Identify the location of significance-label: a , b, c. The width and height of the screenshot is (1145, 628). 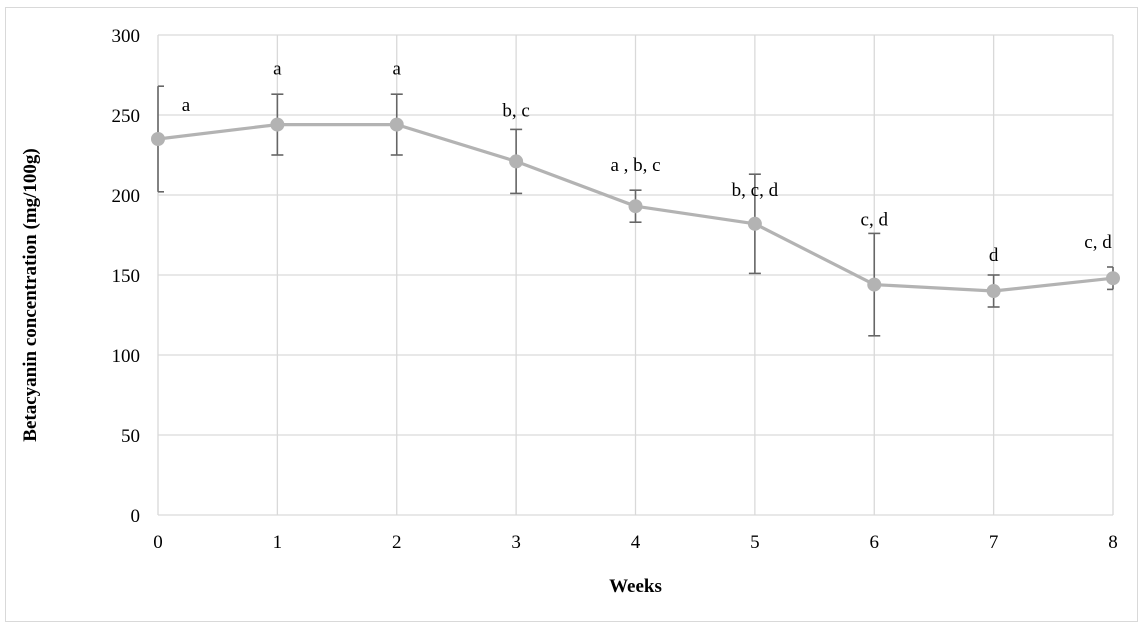
(635, 165).